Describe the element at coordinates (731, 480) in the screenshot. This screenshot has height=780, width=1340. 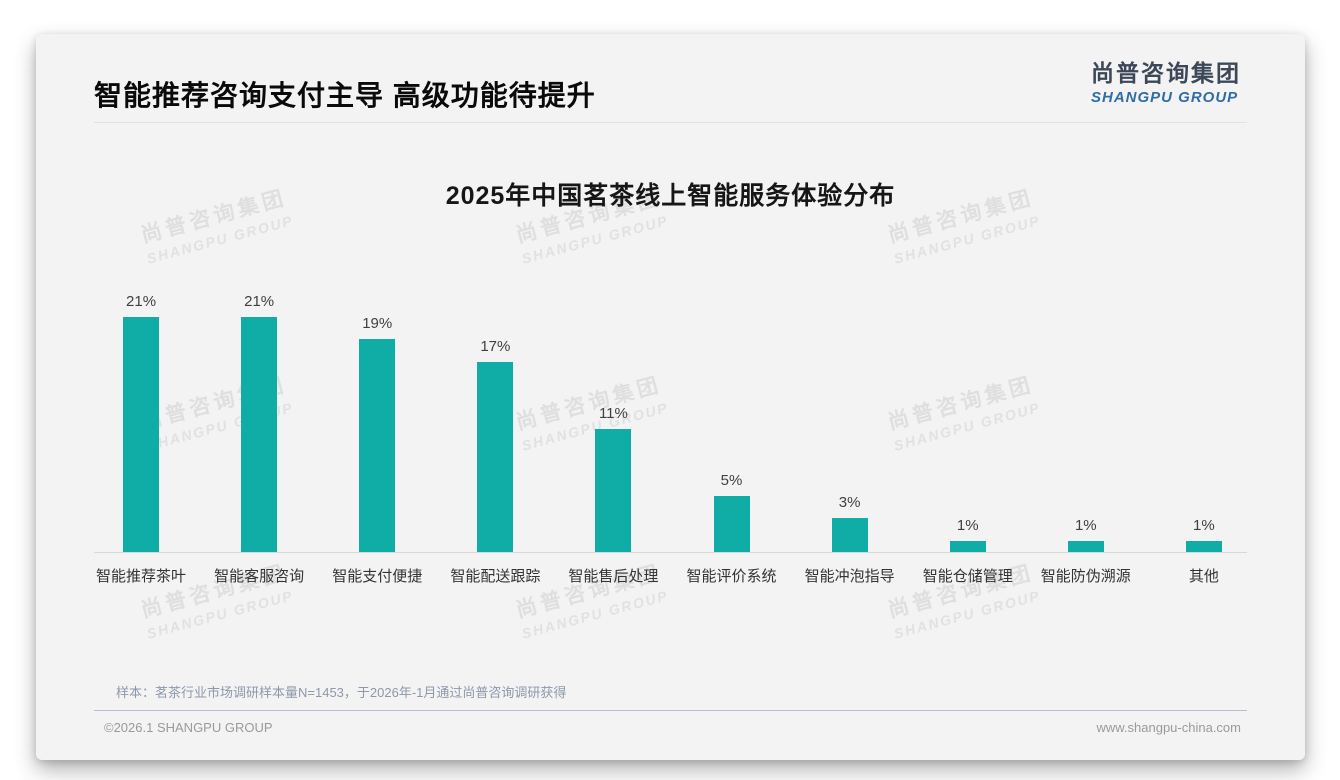
I see `bar-value-label: 5%` at that location.